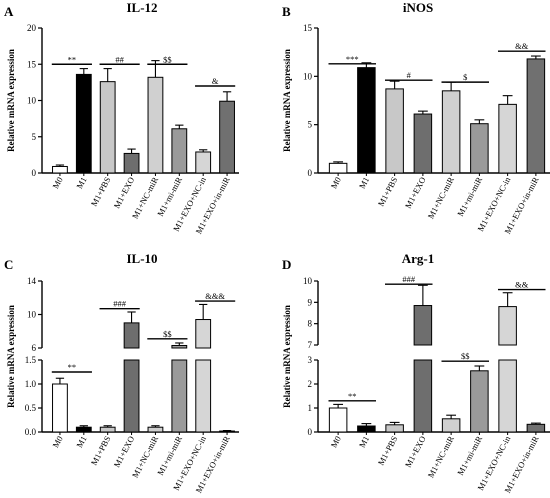 The width and height of the screenshot is (550, 498). Describe the element at coordinates (31, 384) in the screenshot. I see `y-tick-label: 1.0` at that location.